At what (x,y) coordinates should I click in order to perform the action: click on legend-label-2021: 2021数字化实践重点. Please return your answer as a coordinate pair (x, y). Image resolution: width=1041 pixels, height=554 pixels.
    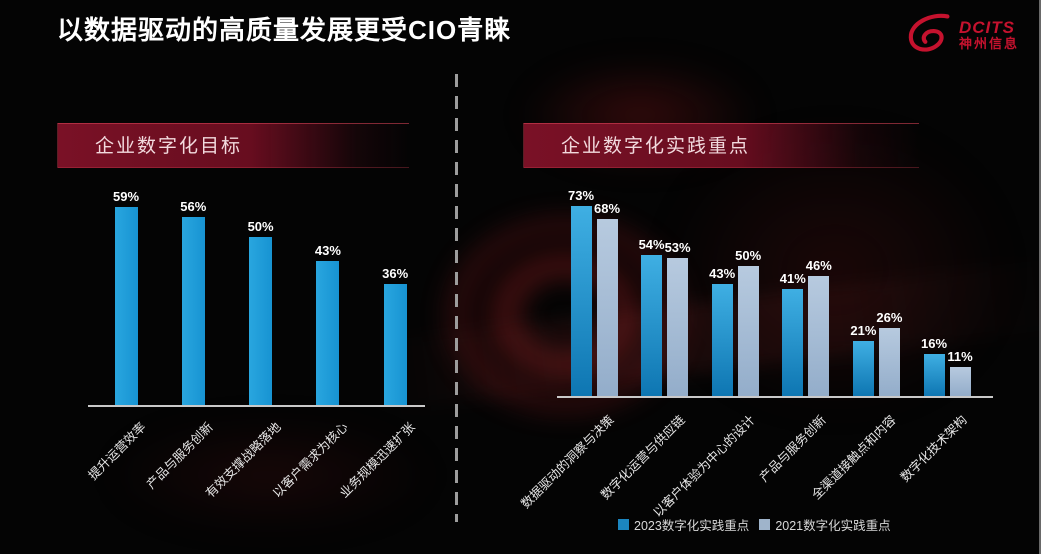
    Looking at the image, I should click on (833, 526).